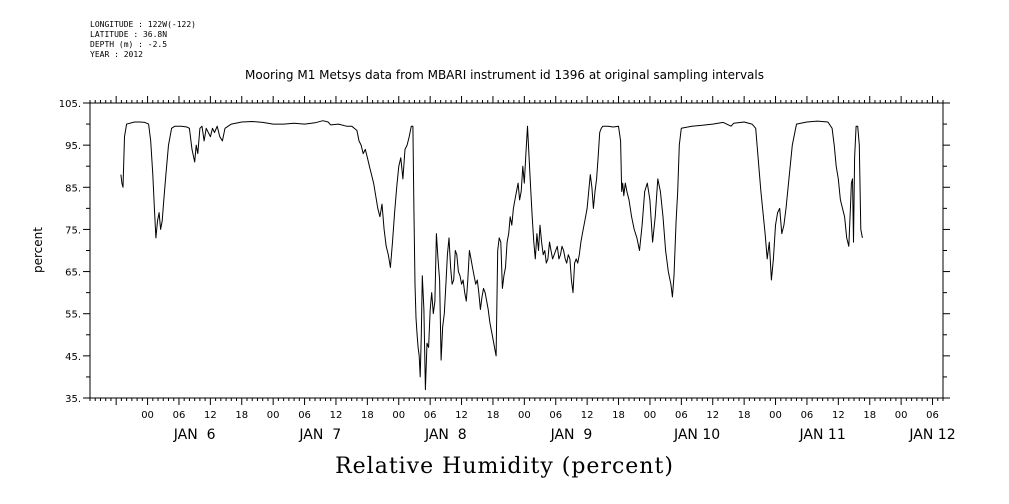 This screenshot has width=1009, height=504. I want to click on y-tick-label: 95., so click(73, 146).